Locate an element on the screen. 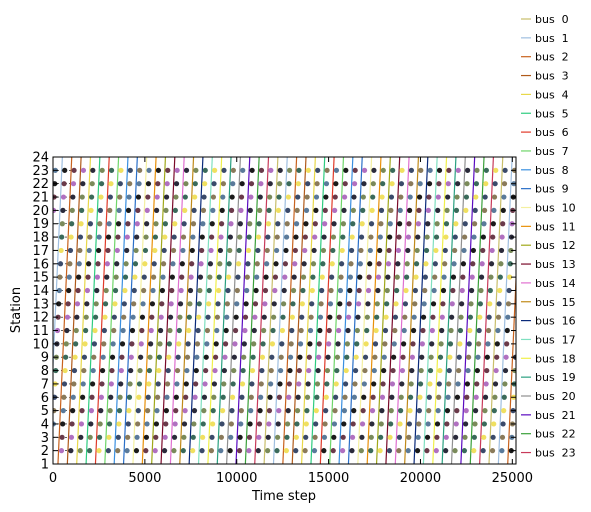 Image resolution: width=591 pixels, height=512 pixels. y-tick-label: 5 is located at coordinates (45, 411).